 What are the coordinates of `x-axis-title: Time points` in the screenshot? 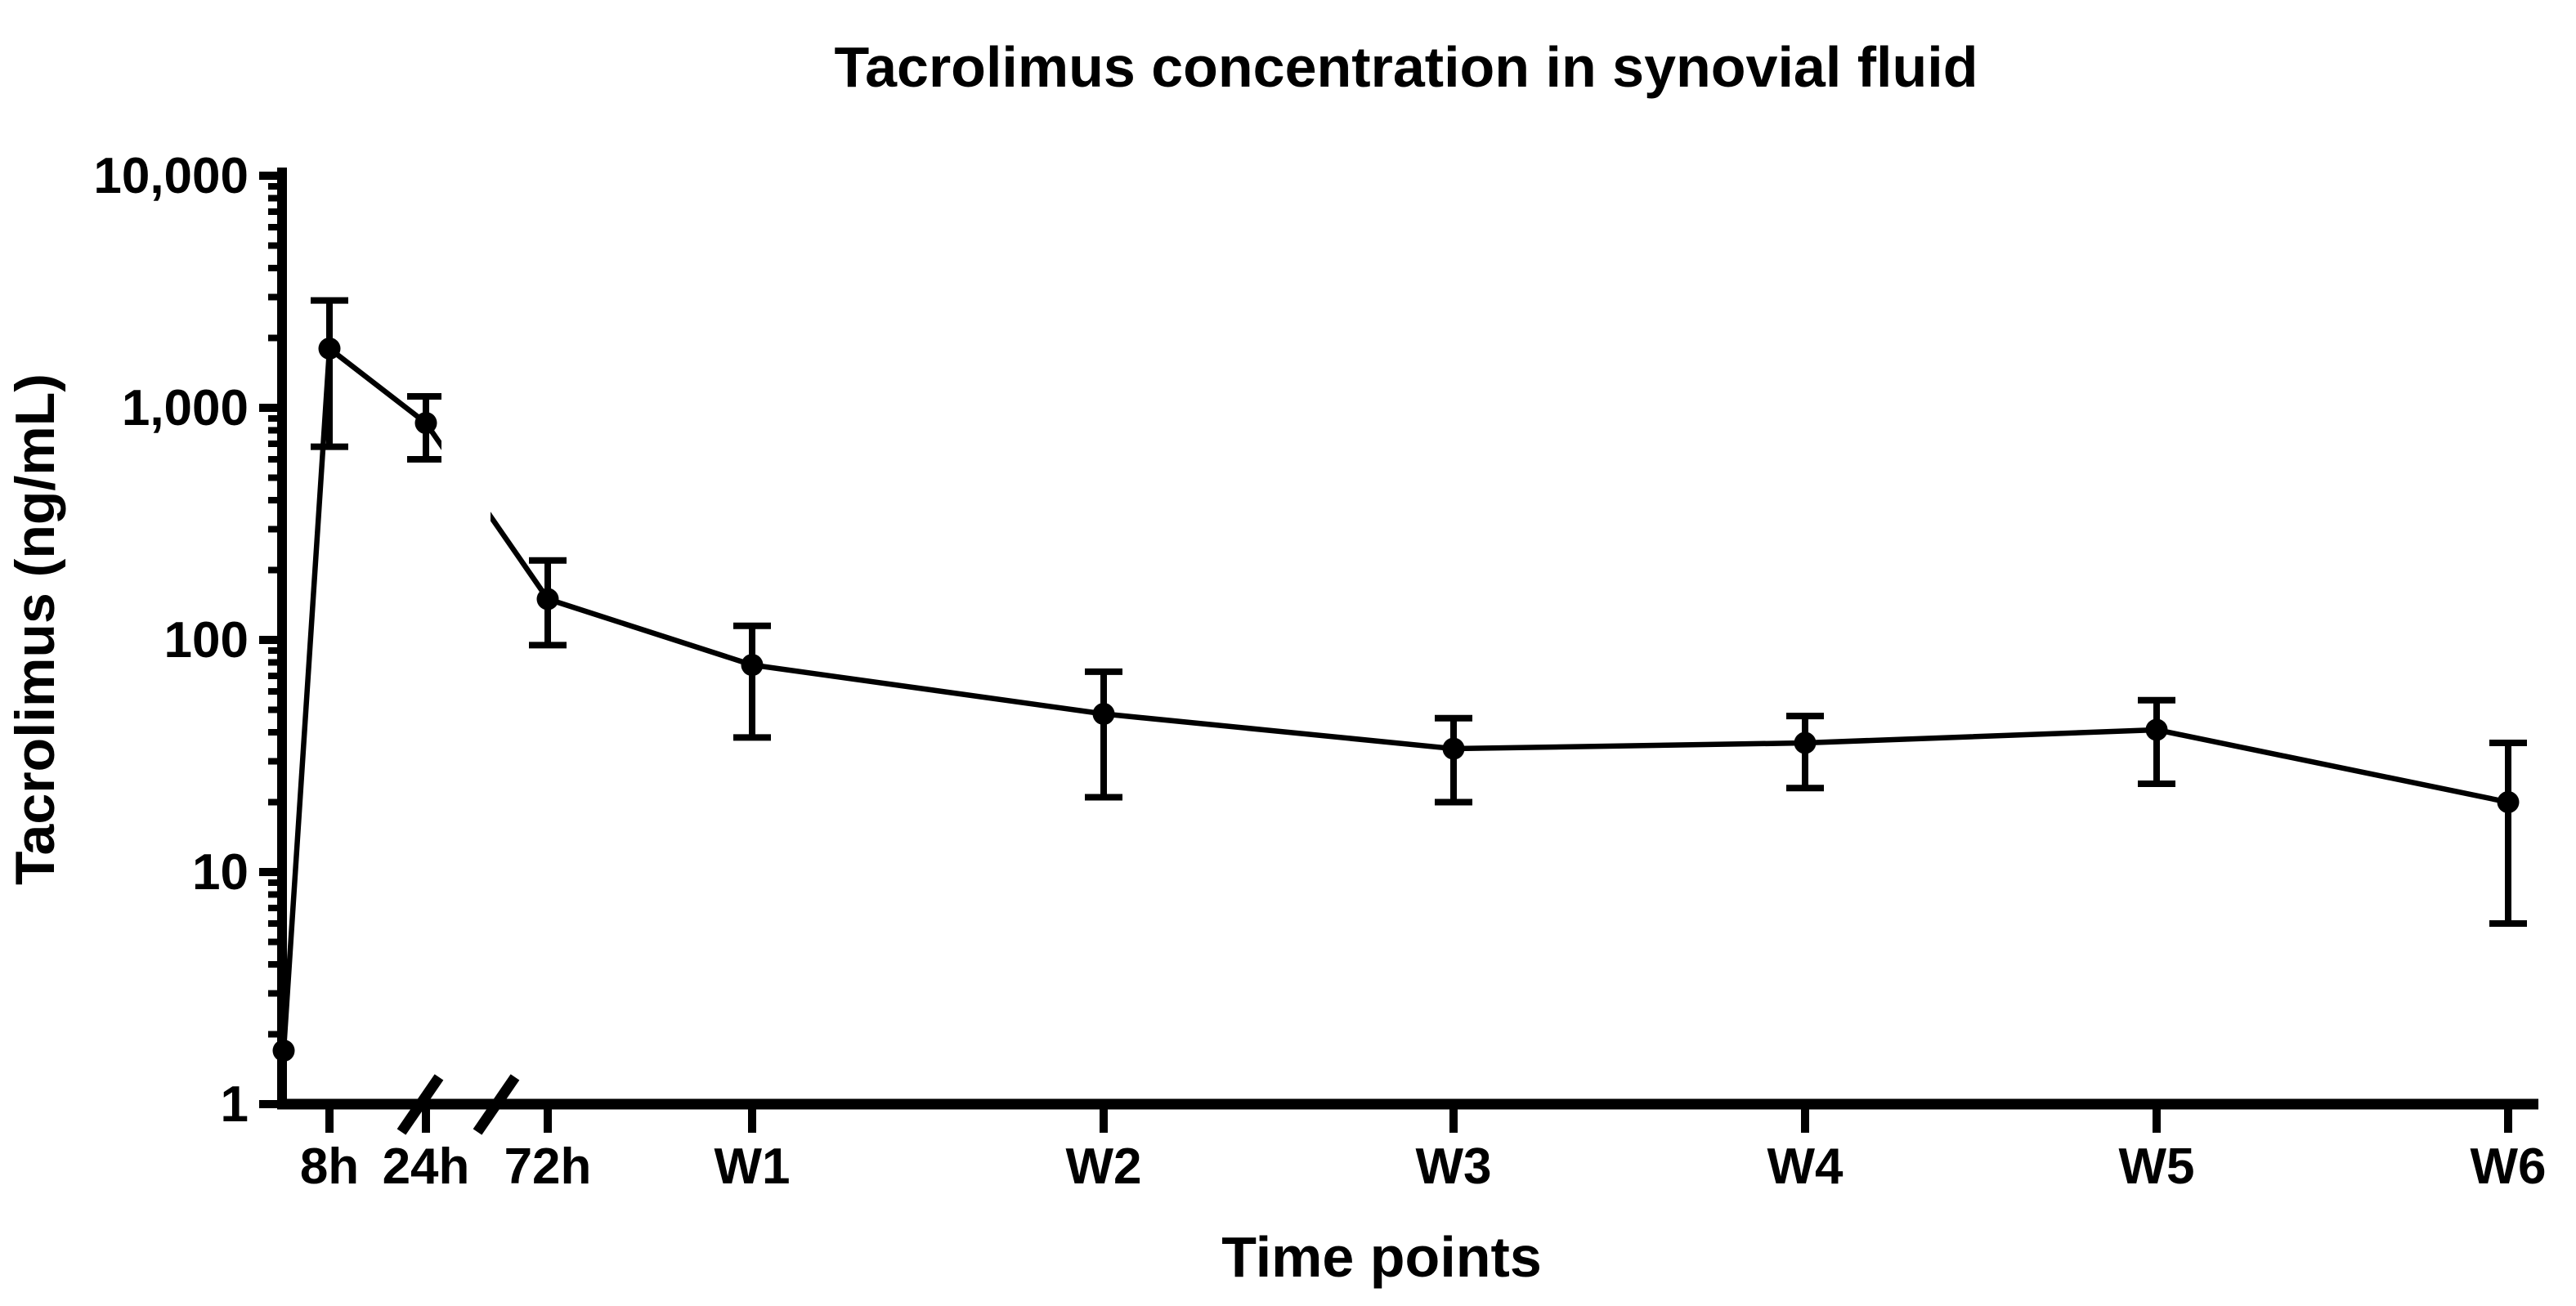 It's located at (1381, 1257).